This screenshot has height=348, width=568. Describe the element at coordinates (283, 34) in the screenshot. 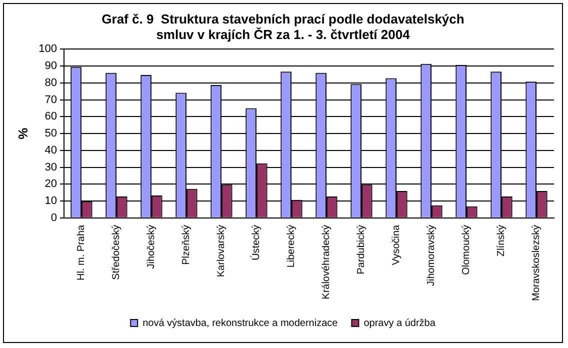

I see `text: smluv v krajích ČR za 1. - 3. čtvrtletí 2004` at that location.